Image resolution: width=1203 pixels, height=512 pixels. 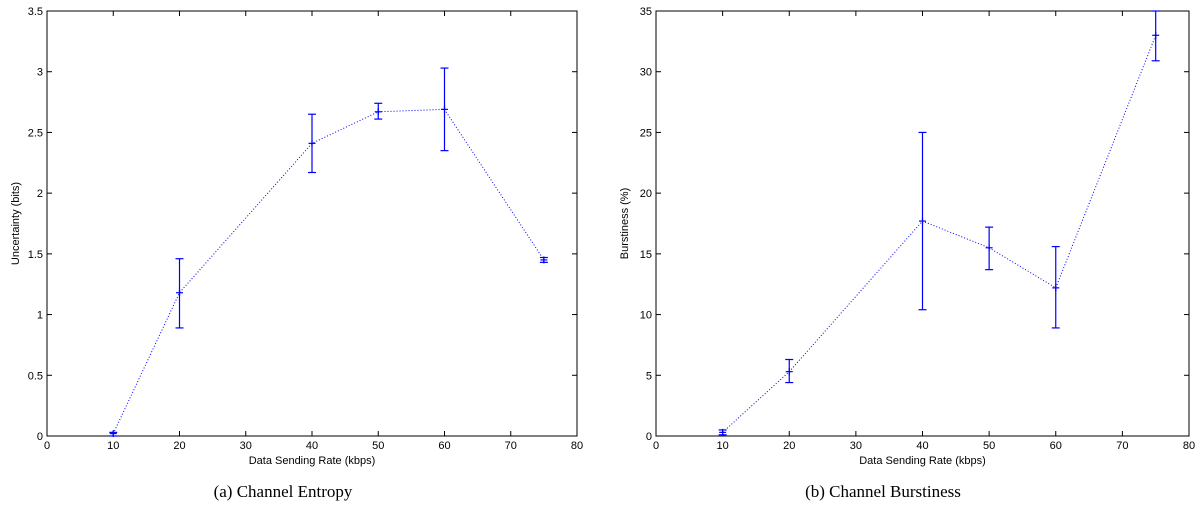 What do you see at coordinates (16, 223) in the screenshot?
I see `y-axis-label: Uncertainty (bits)` at bounding box center [16, 223].